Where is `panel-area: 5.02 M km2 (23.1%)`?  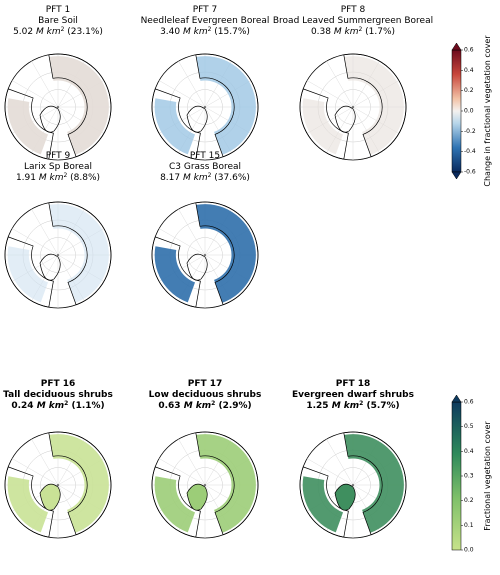
panel-area: 5.02 M km2 (23.1%) is located at coordinates (58, 31).